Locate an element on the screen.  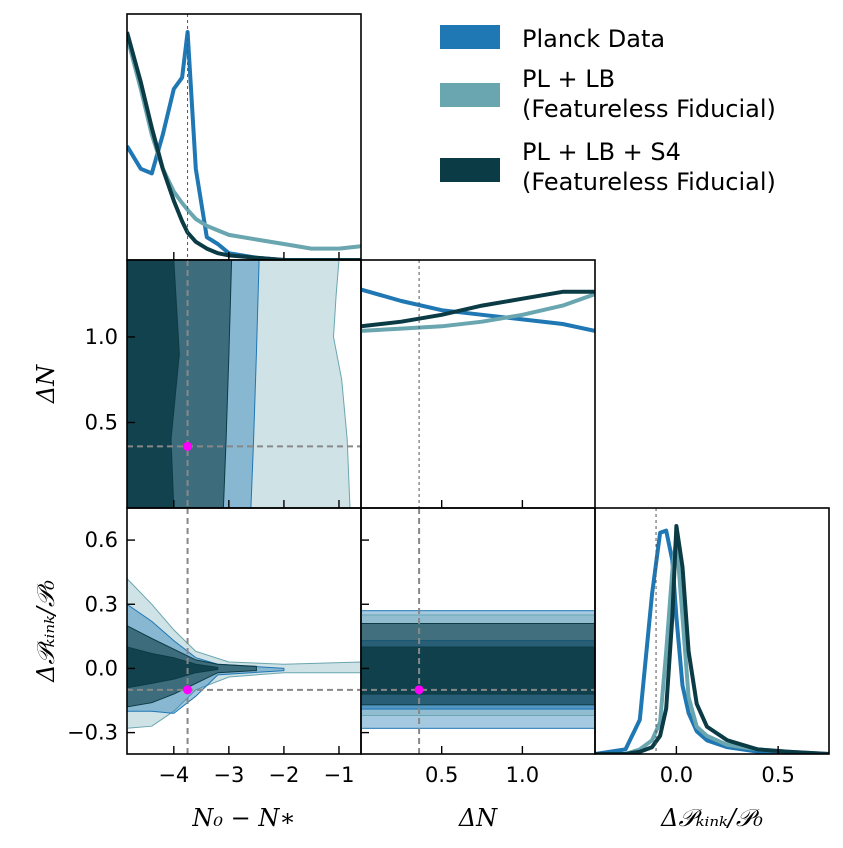
panel-dn-dp is located at coordinates (478, 631).